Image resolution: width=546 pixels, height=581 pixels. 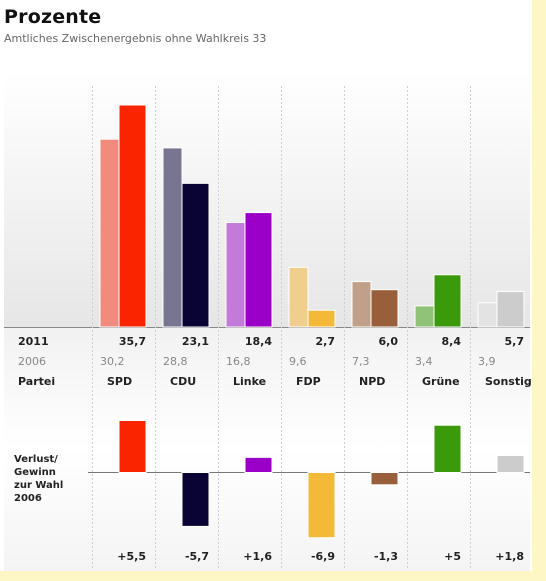 I want to click on row-label-change-line: zur Wahl, so click(x=38, y=485).